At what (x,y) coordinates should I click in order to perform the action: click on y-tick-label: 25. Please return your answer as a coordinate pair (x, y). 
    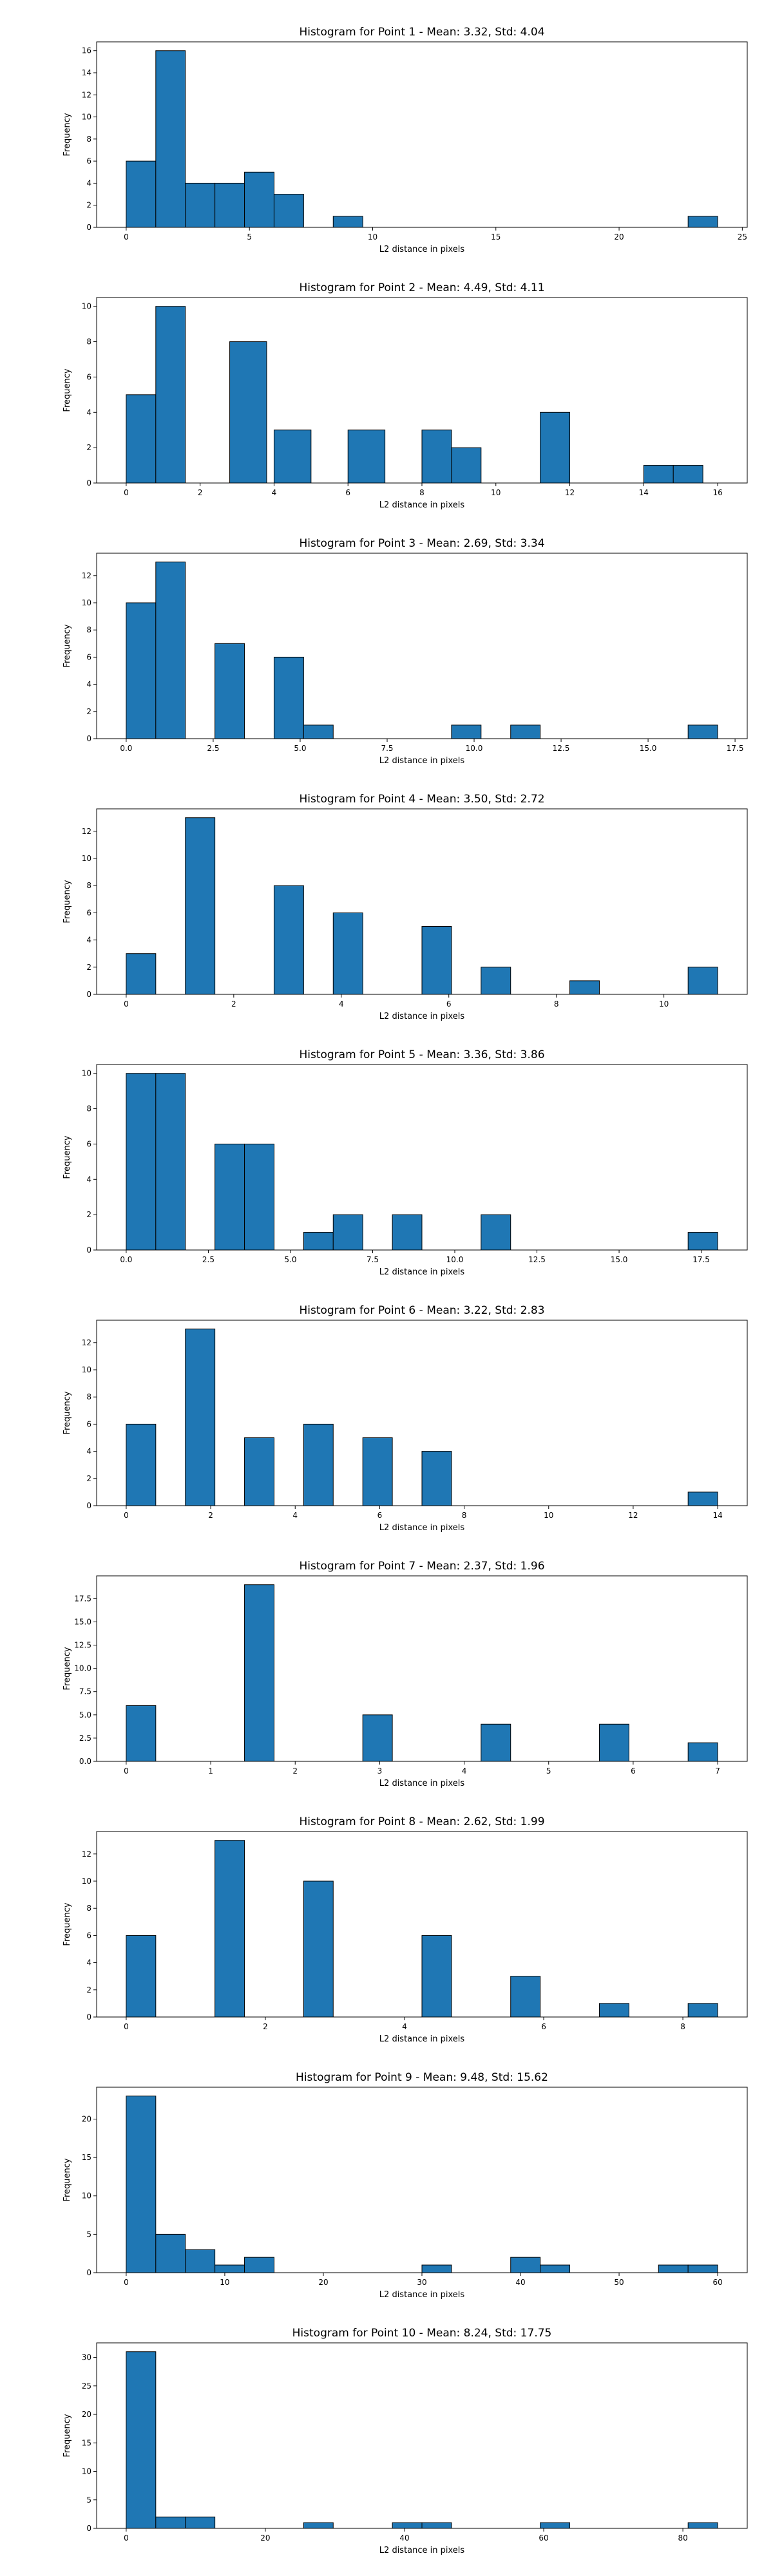
    Looking at the image, I should click on (86, 2386).